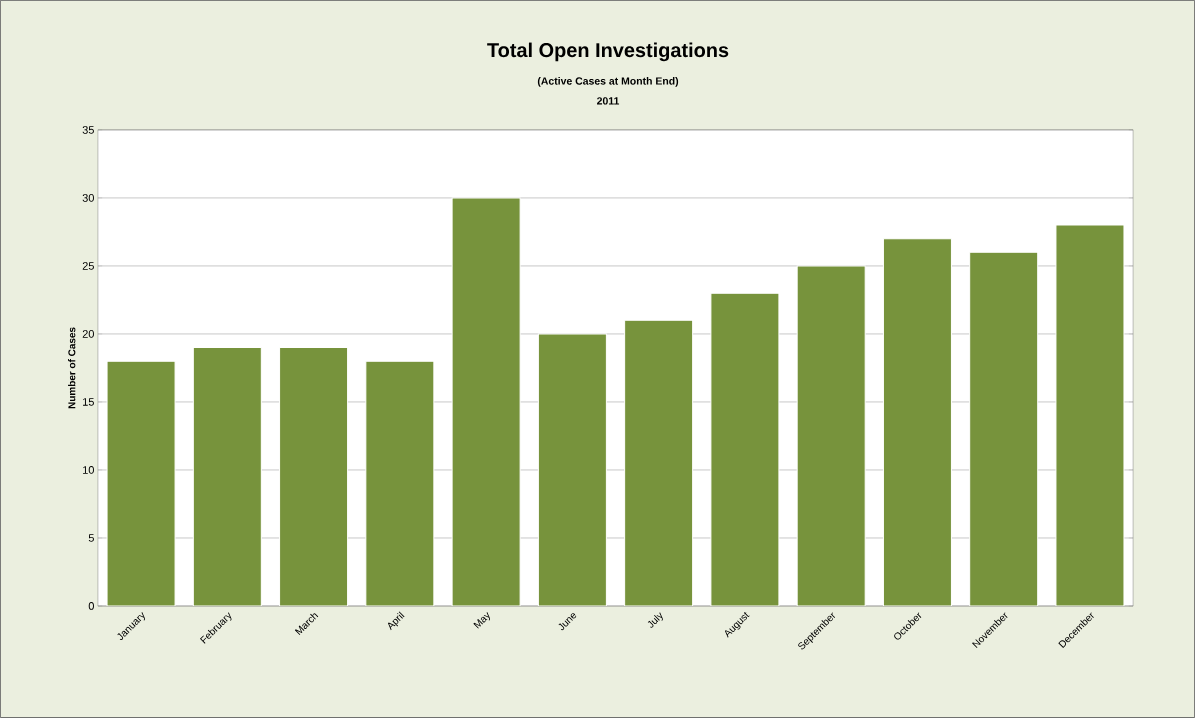  I want to click on x-tick-label: July, so click(655, 620).